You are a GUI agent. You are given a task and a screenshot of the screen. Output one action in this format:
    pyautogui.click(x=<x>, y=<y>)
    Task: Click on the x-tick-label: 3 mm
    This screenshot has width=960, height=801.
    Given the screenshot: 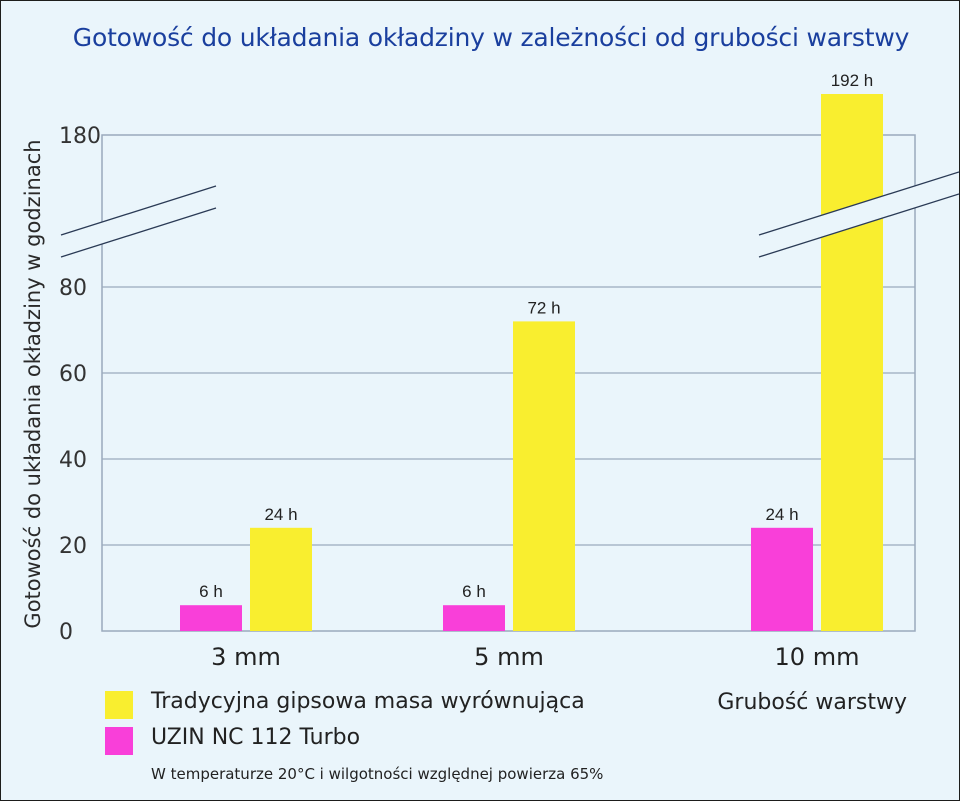 What is the action you would take?
    pyautogui.click(x=246, y=657)
    